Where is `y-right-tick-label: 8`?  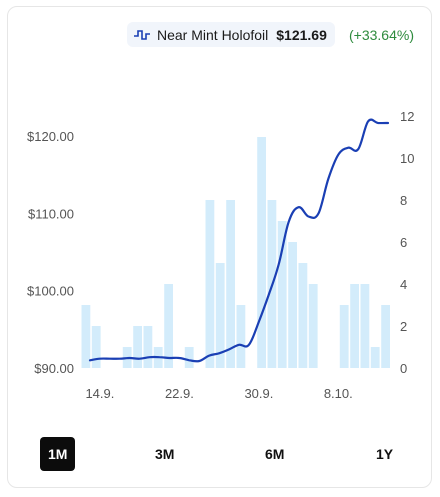
y-right-tick-label: 8 is located at coordinates (403, 200).